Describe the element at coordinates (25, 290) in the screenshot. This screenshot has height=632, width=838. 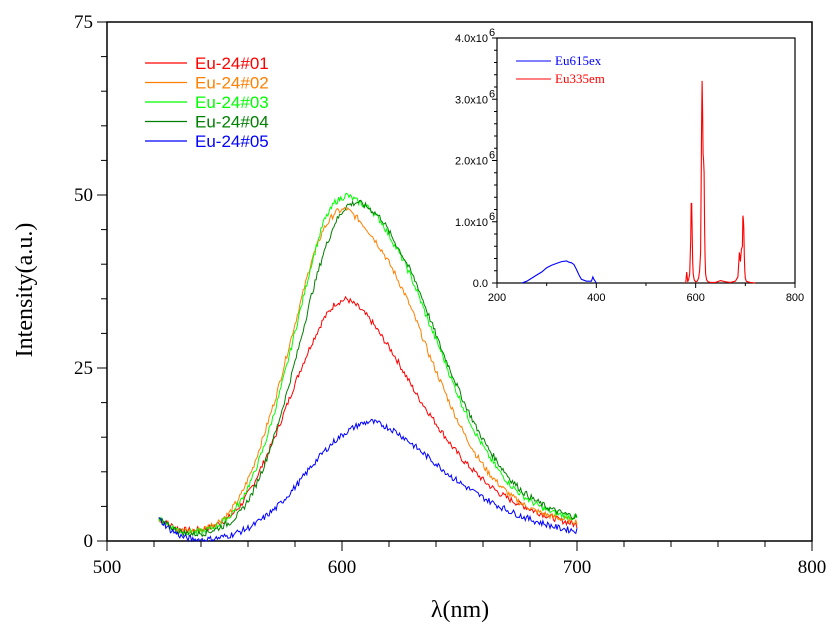
I see `y-axis-title: Intensity(a.u.)` at that location.